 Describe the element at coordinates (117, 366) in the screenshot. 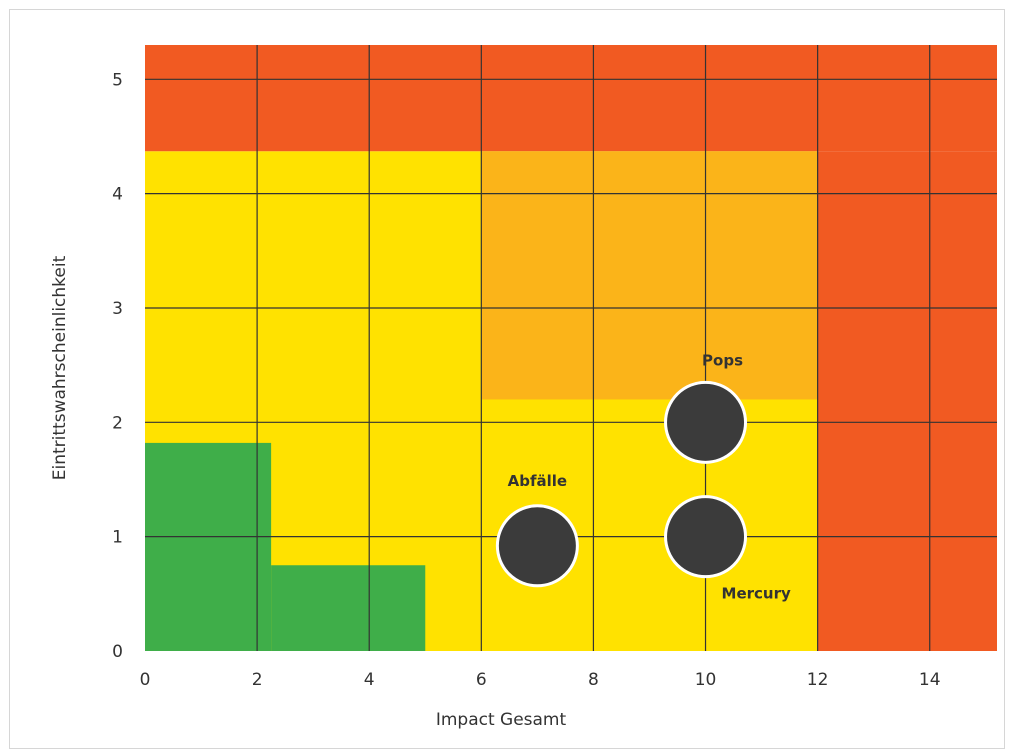

I see `y-tick-labels: 0 1 2 3 4 5` at that location.